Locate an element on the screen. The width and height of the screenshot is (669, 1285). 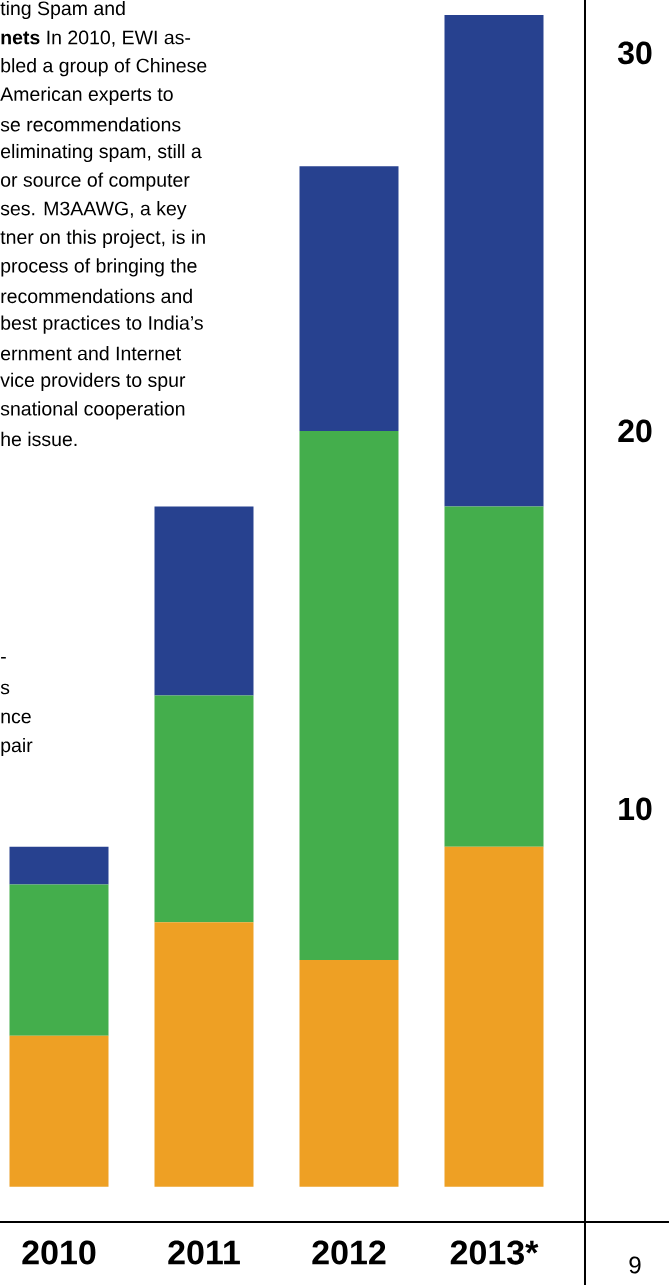
annotation: or source of computer is located at coordinates (95, 181).